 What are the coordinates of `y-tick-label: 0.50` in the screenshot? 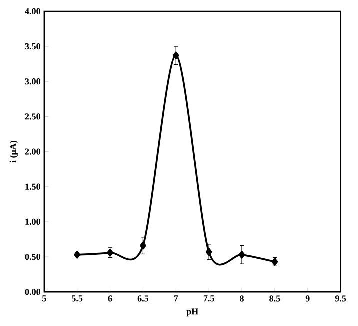 It's located at (32, 257).